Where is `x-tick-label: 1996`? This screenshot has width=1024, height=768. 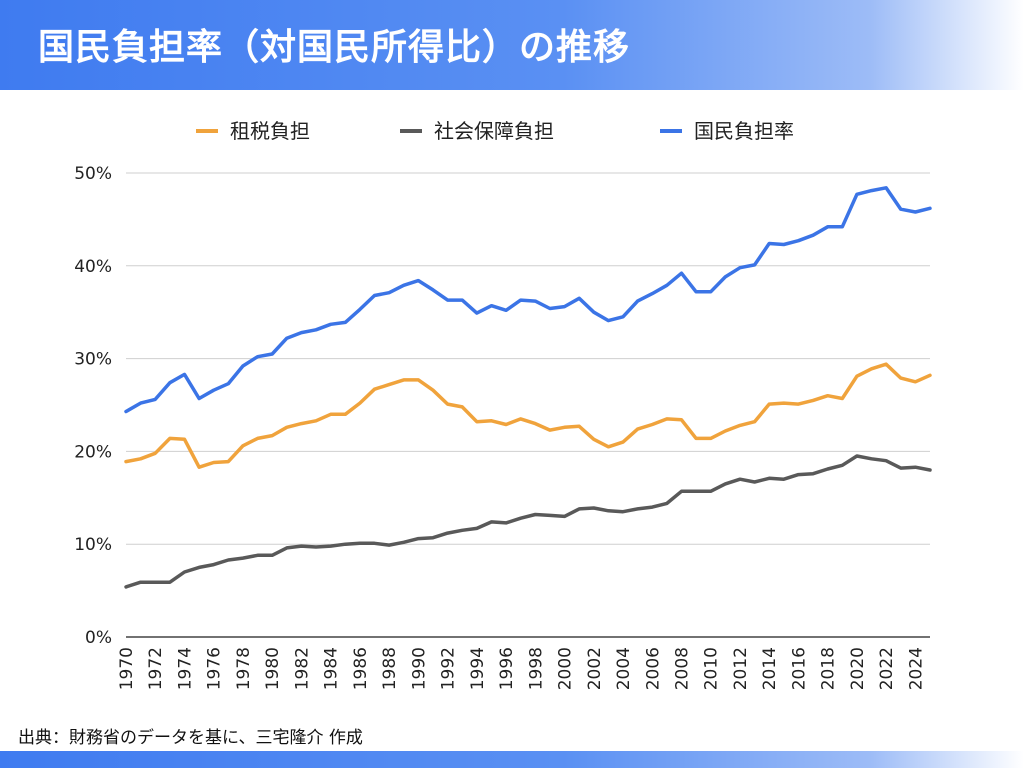 x-tick-label: 1996 is located at coordinates (507, 668).